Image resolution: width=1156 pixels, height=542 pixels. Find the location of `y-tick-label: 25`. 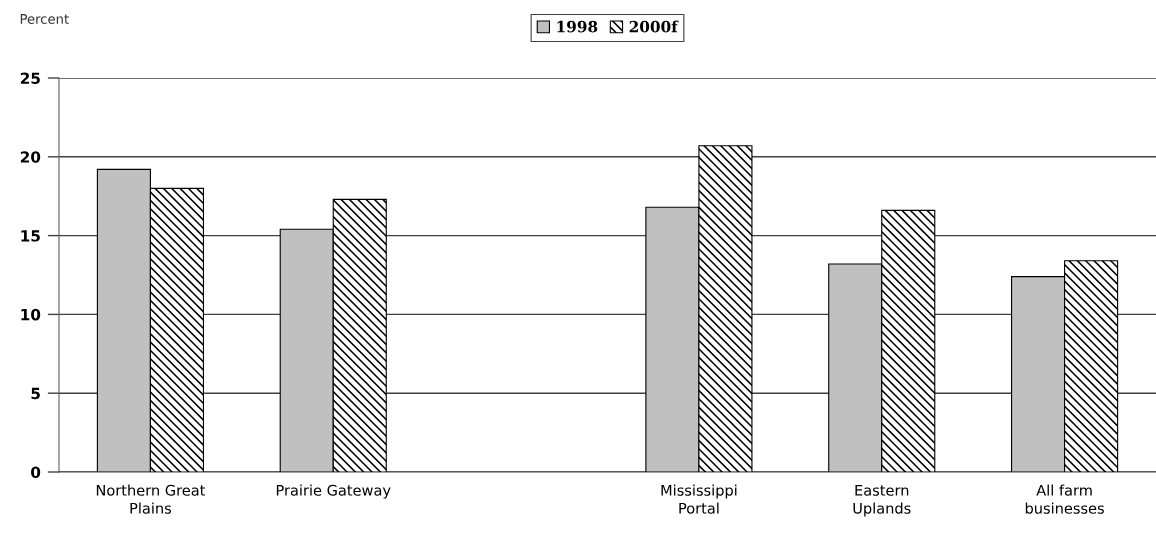

y-tick-label: 25 is located at coordinates (30, 78).